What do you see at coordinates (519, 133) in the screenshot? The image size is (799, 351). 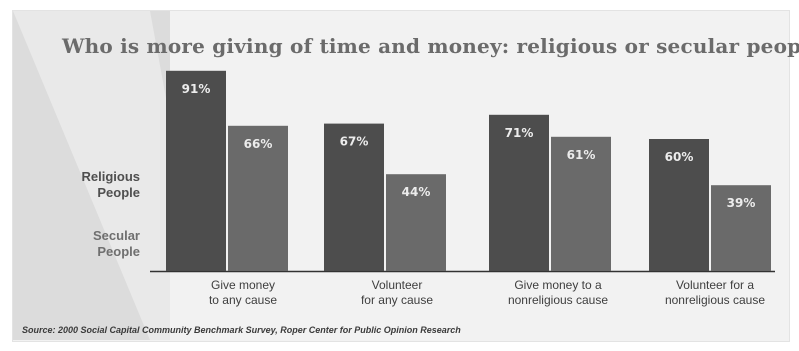 I see `data-label-religious-3: 71%` at bounding box center [519, 133].